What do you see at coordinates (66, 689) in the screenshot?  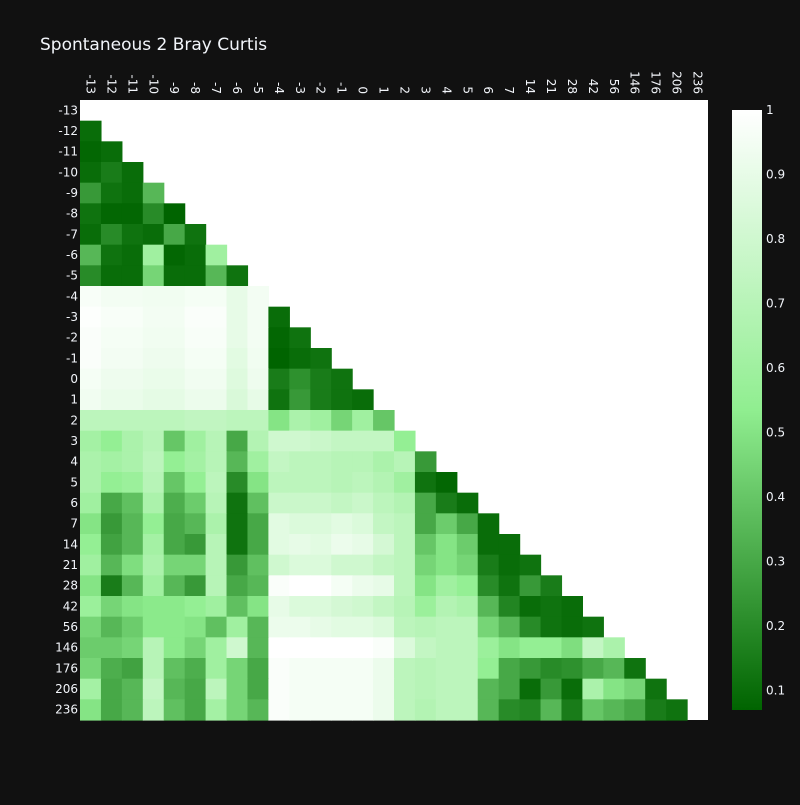 I see `y-tick-label: 206` at bounding box center [66, 689].